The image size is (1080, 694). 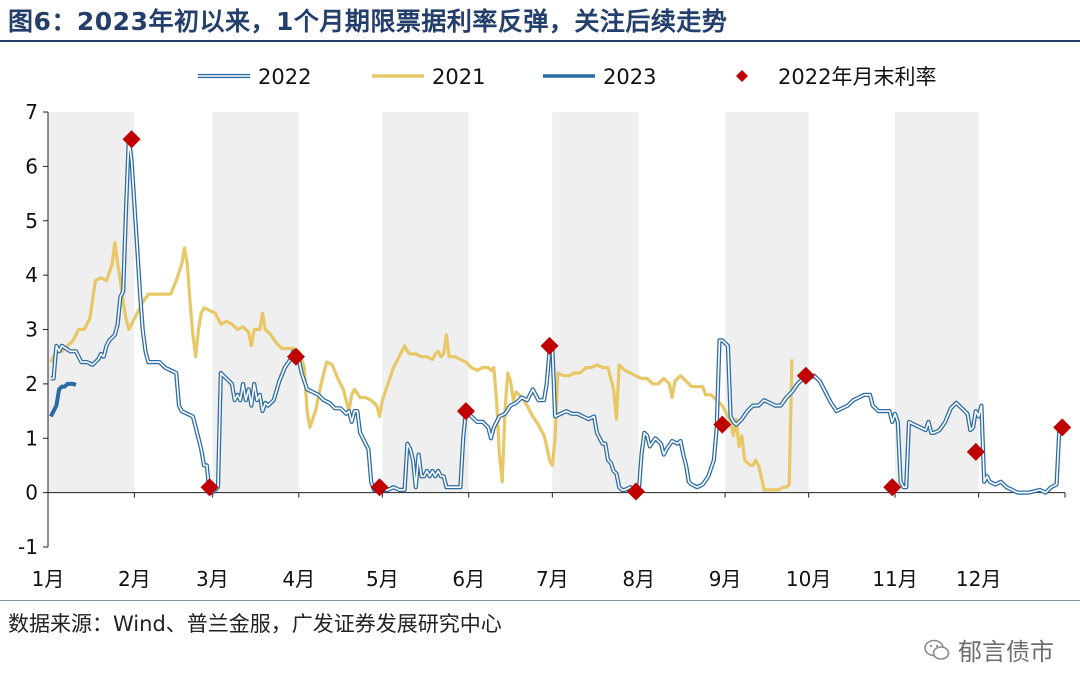 What do you see at coordinates (31, 493) in the screenshot?
I see `y-tick-label: 0` at bounding box center [31, 493].